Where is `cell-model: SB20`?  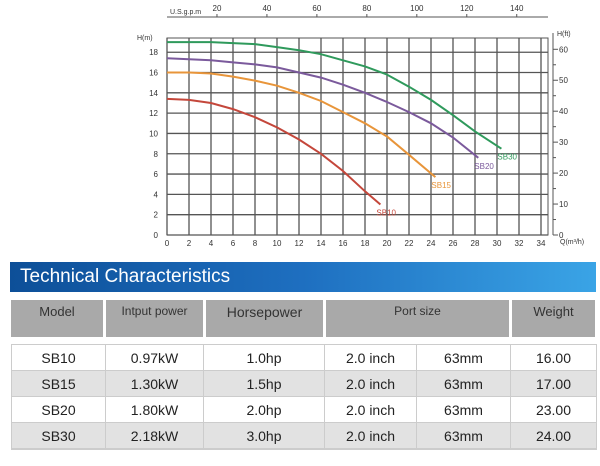 cell-model: SB20 is located at coordinates (59, 409).